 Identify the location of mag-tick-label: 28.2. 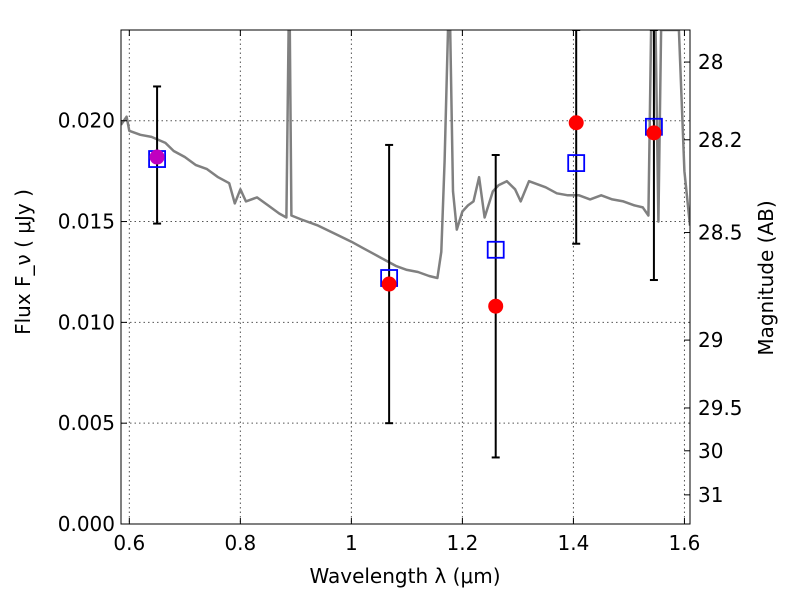
(720, 140).